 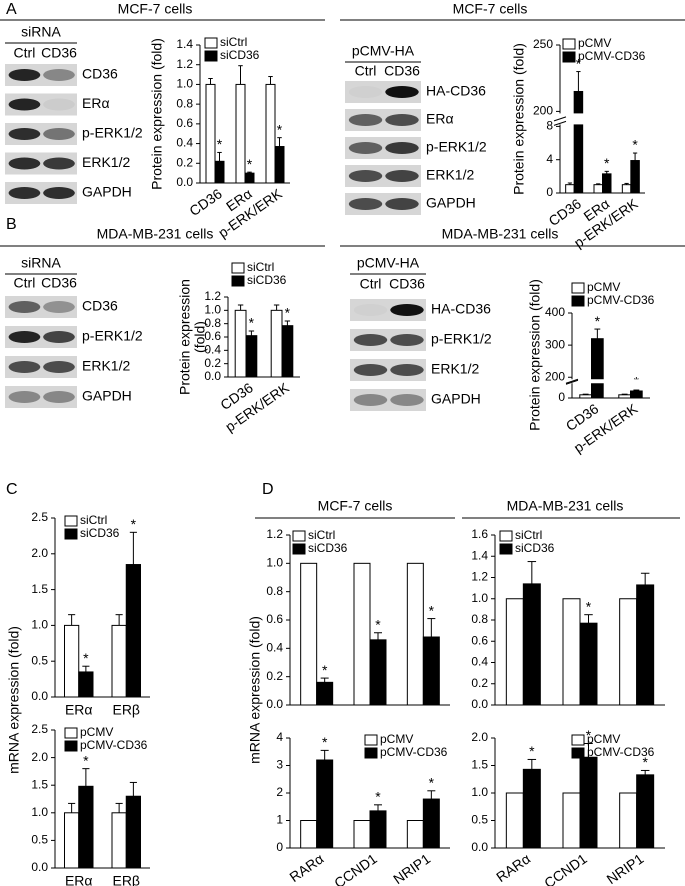 What do you see at coordinates (185, 337) in the screenshot?
I see `y-axis-label: Protein expression` at bounding box center [185, 337].